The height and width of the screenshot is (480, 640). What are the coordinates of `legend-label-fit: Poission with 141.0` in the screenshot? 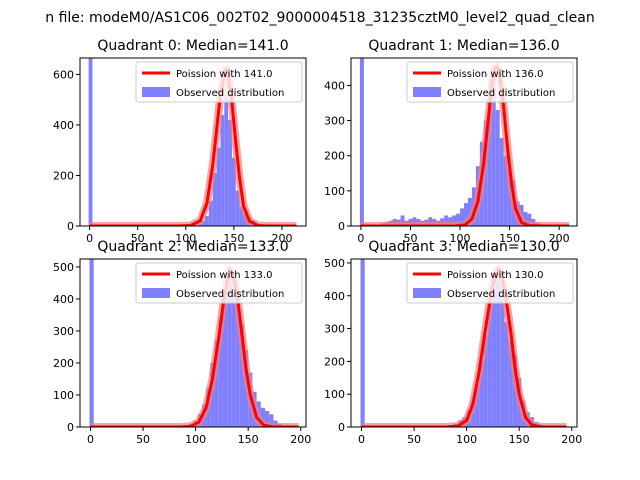 It's located at (224, 74).